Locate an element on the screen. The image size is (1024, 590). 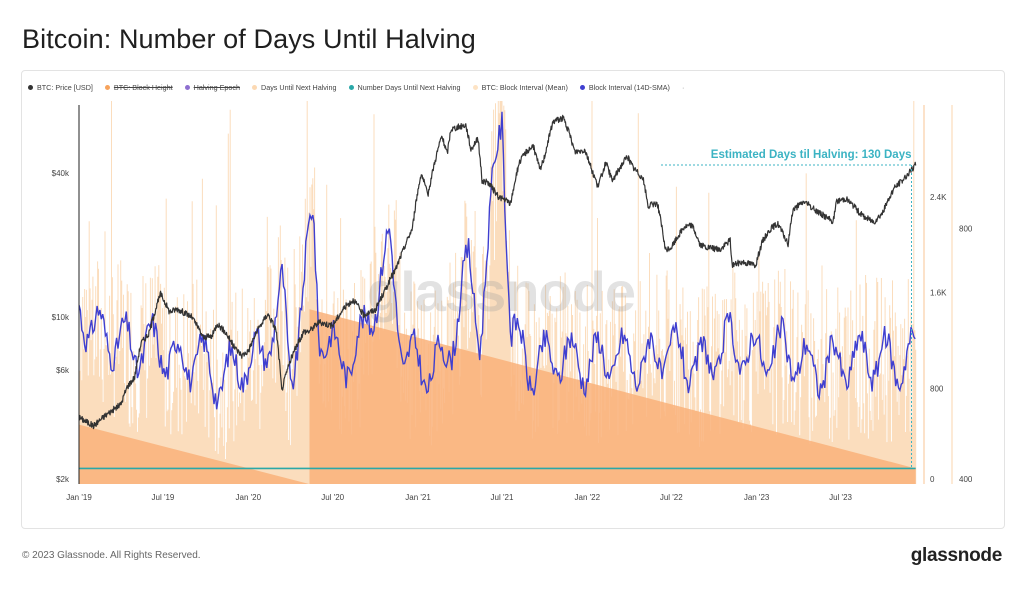
x-tick-label: Jan '19 is located at coordinates (79, 496).